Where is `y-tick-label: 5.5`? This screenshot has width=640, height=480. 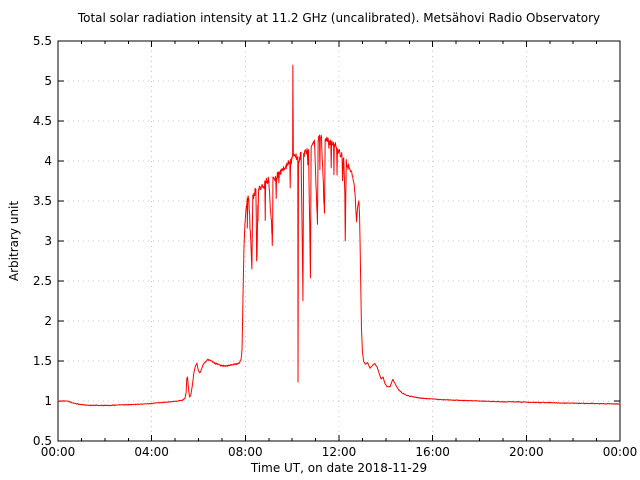
y-tick-label: 5.5 is located at coordinates (42, 41).